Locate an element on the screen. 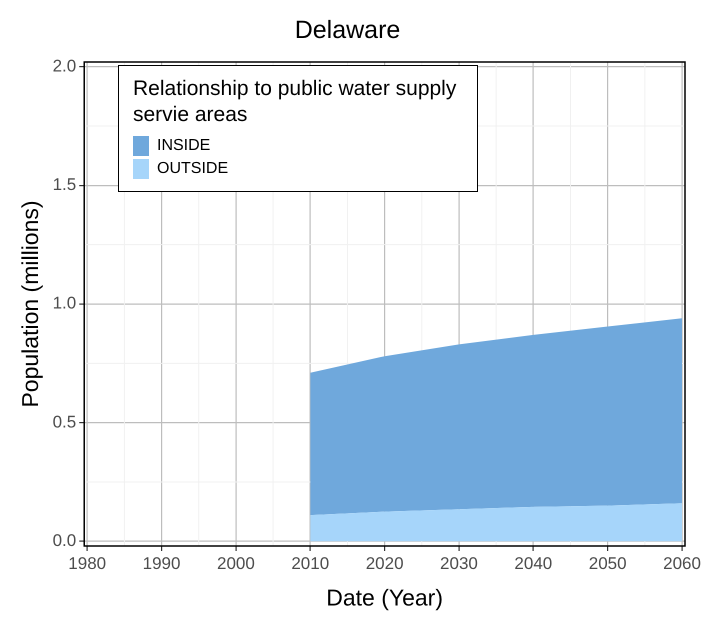 The width and height of the screenshot is (705, 625). x-tick-label: 2010 is located at coordinates (310, 563).